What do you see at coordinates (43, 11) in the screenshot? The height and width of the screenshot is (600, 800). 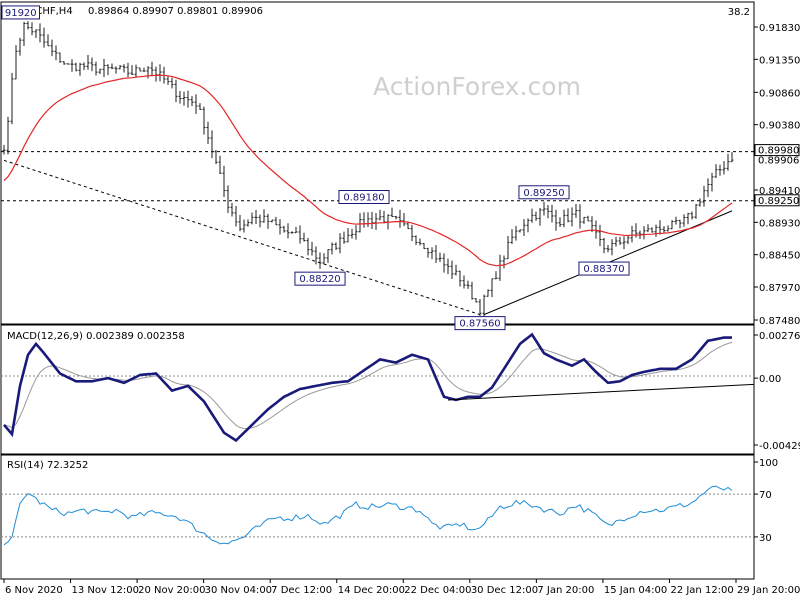 I see `symbol-title: USDCHF,H4` at bounding box center [43, 11].